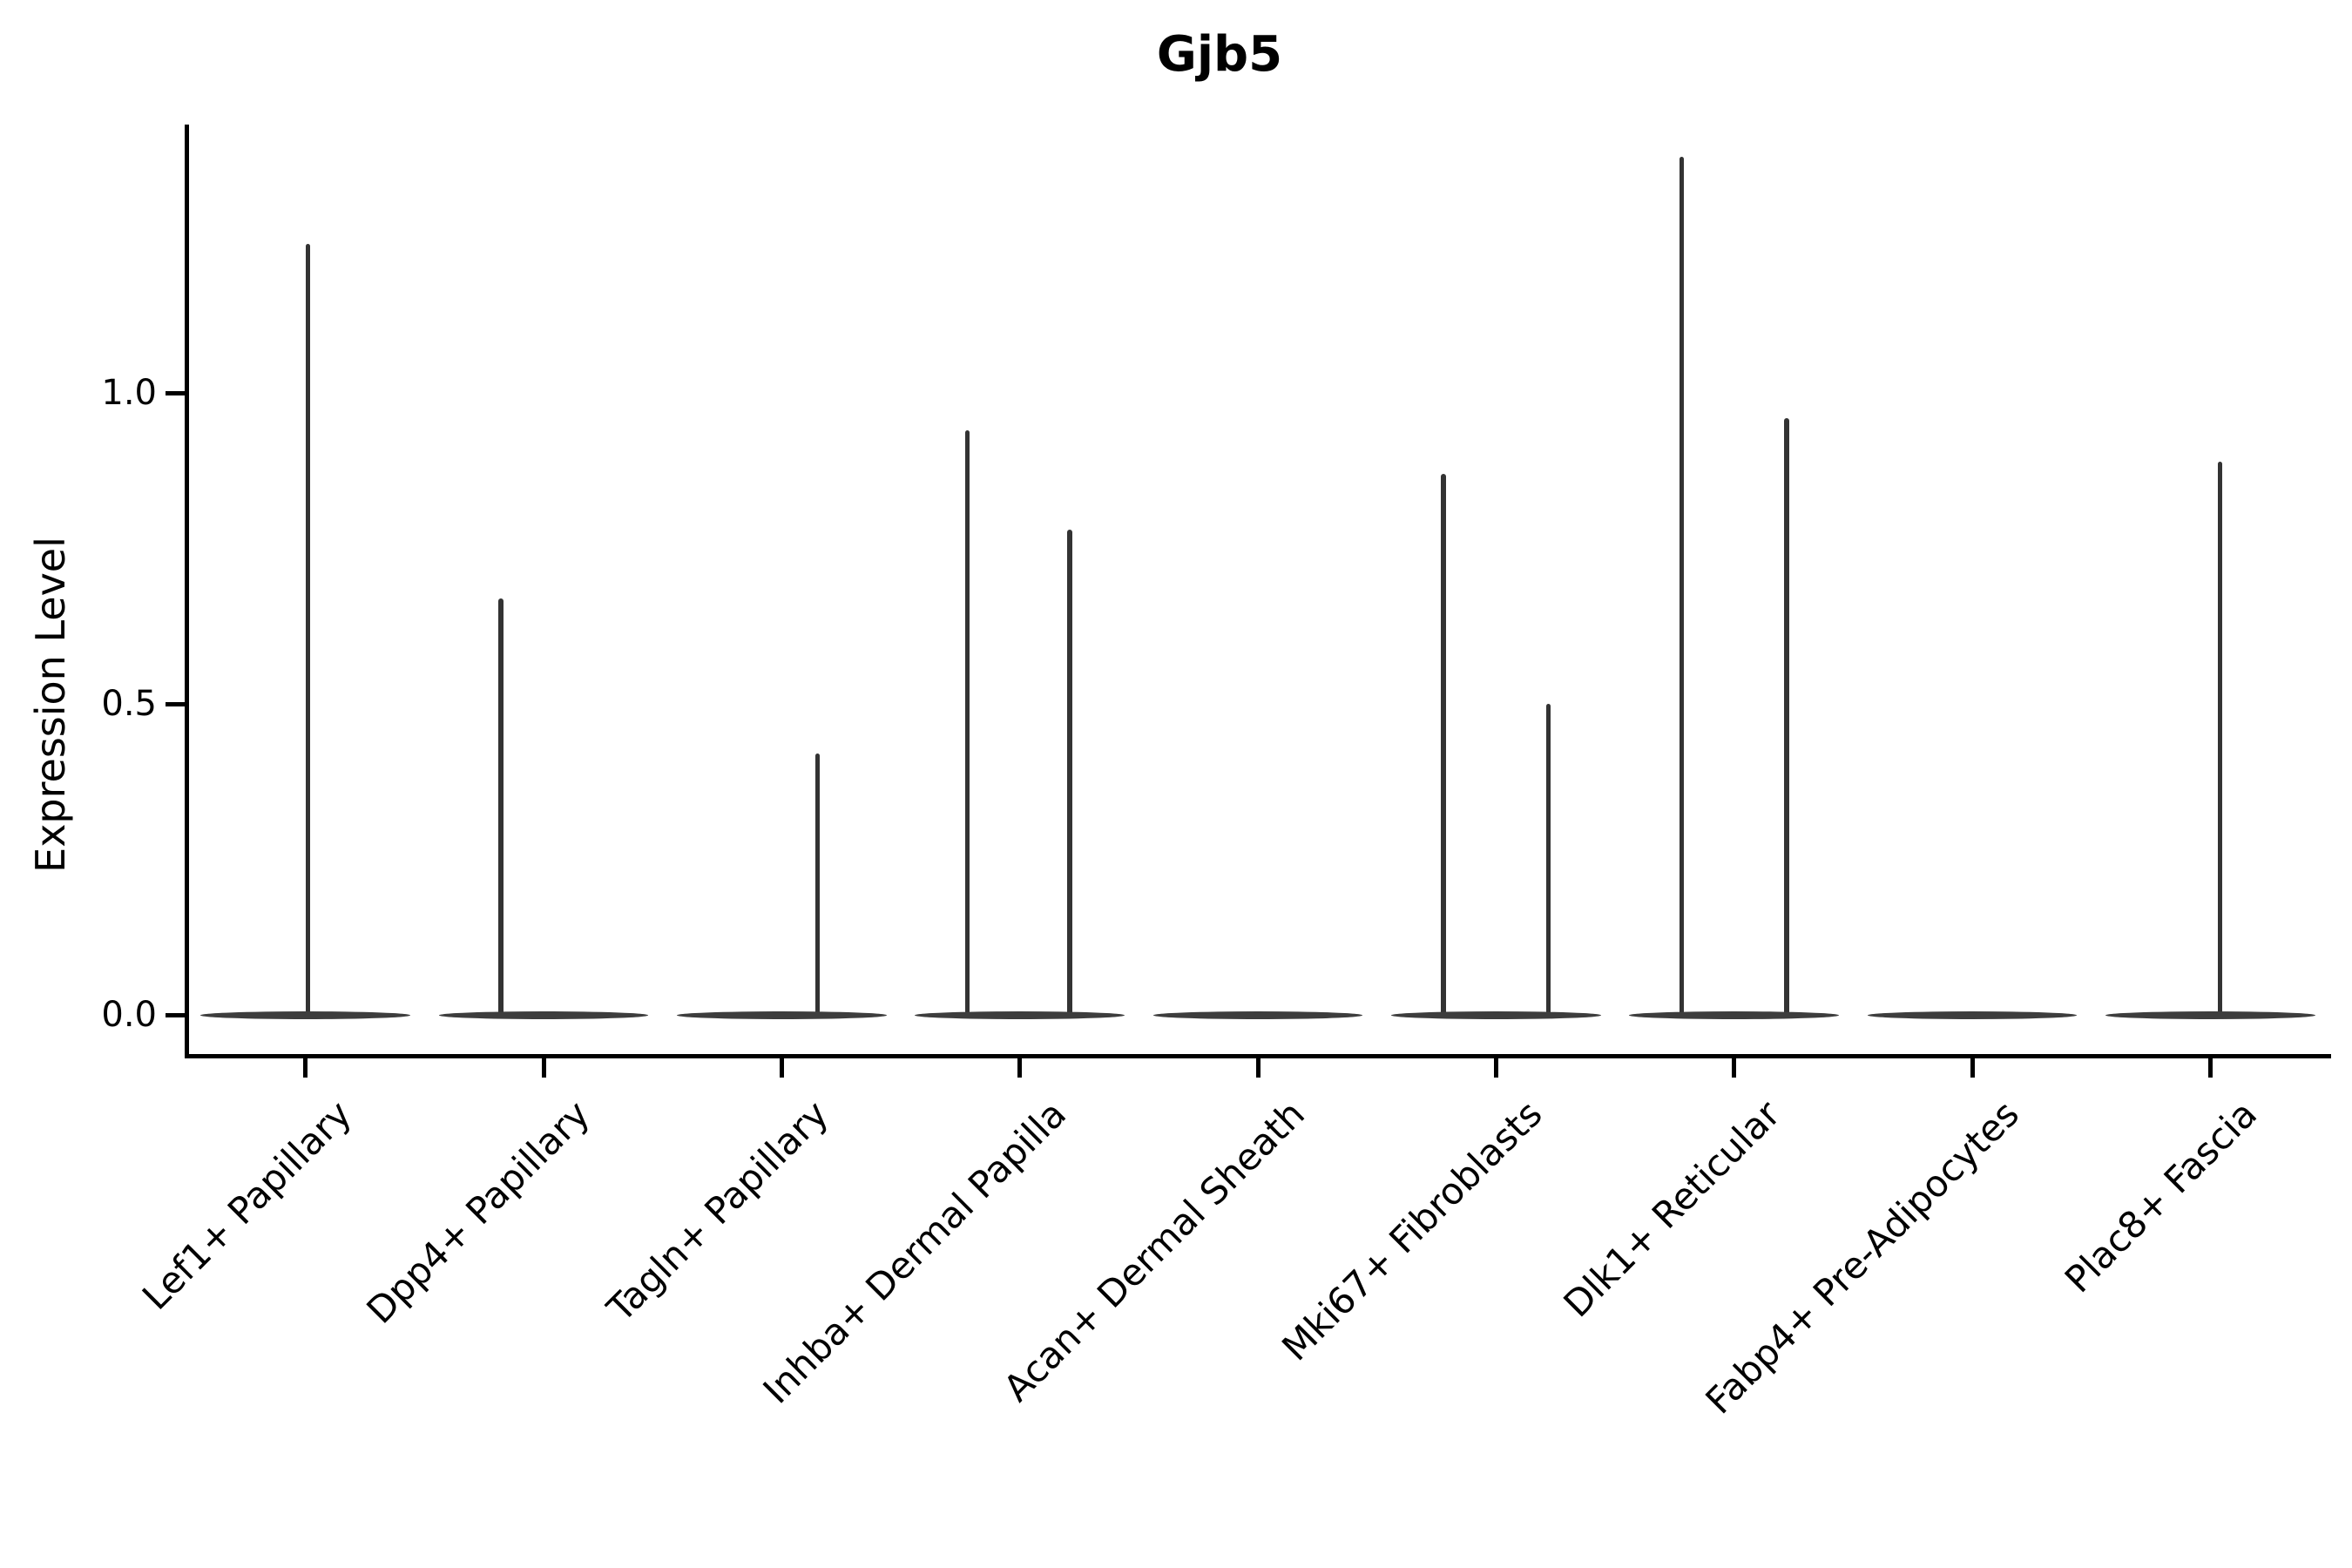 This screenshot has height=1568, width=2352. I want to click on y-tick-label: 0.5, so click(129, 704).